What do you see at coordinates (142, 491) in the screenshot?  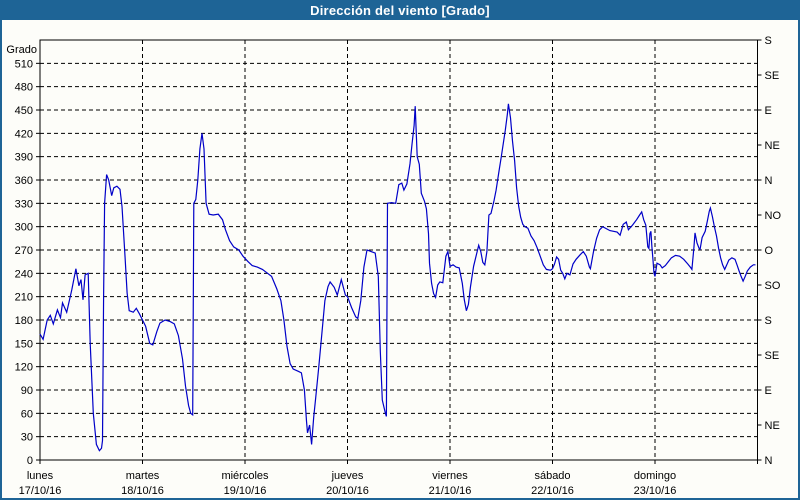 I see `x-date-label: 18/10/16` at bounding box center [142, 491].